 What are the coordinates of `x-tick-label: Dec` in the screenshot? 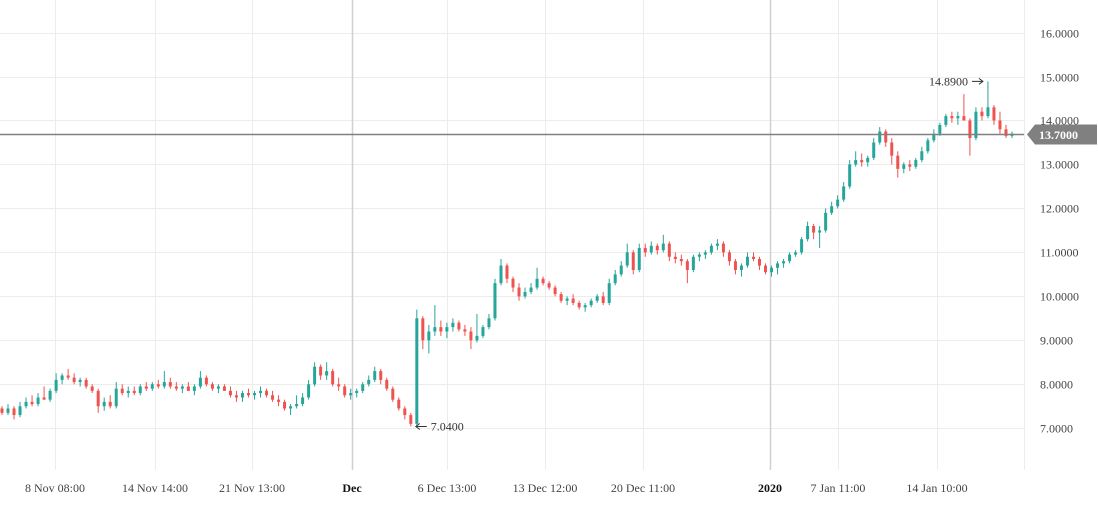 It's located at (352, 488).